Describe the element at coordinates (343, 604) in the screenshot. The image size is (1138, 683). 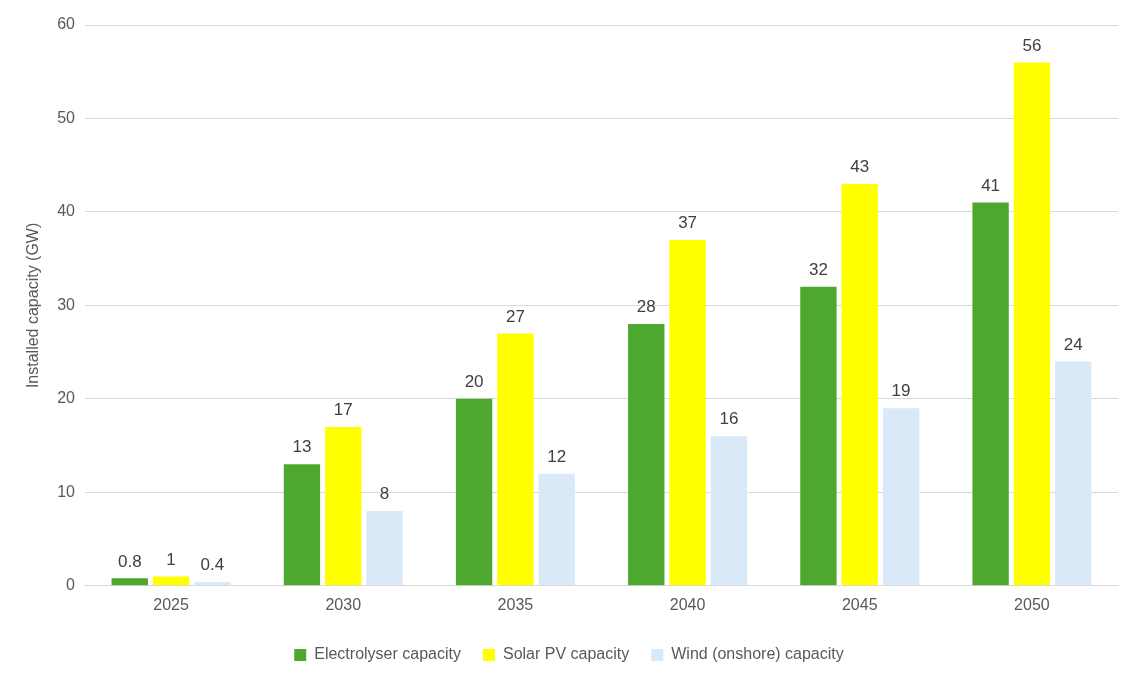
I see `x-tick-label: 2030` at that location.